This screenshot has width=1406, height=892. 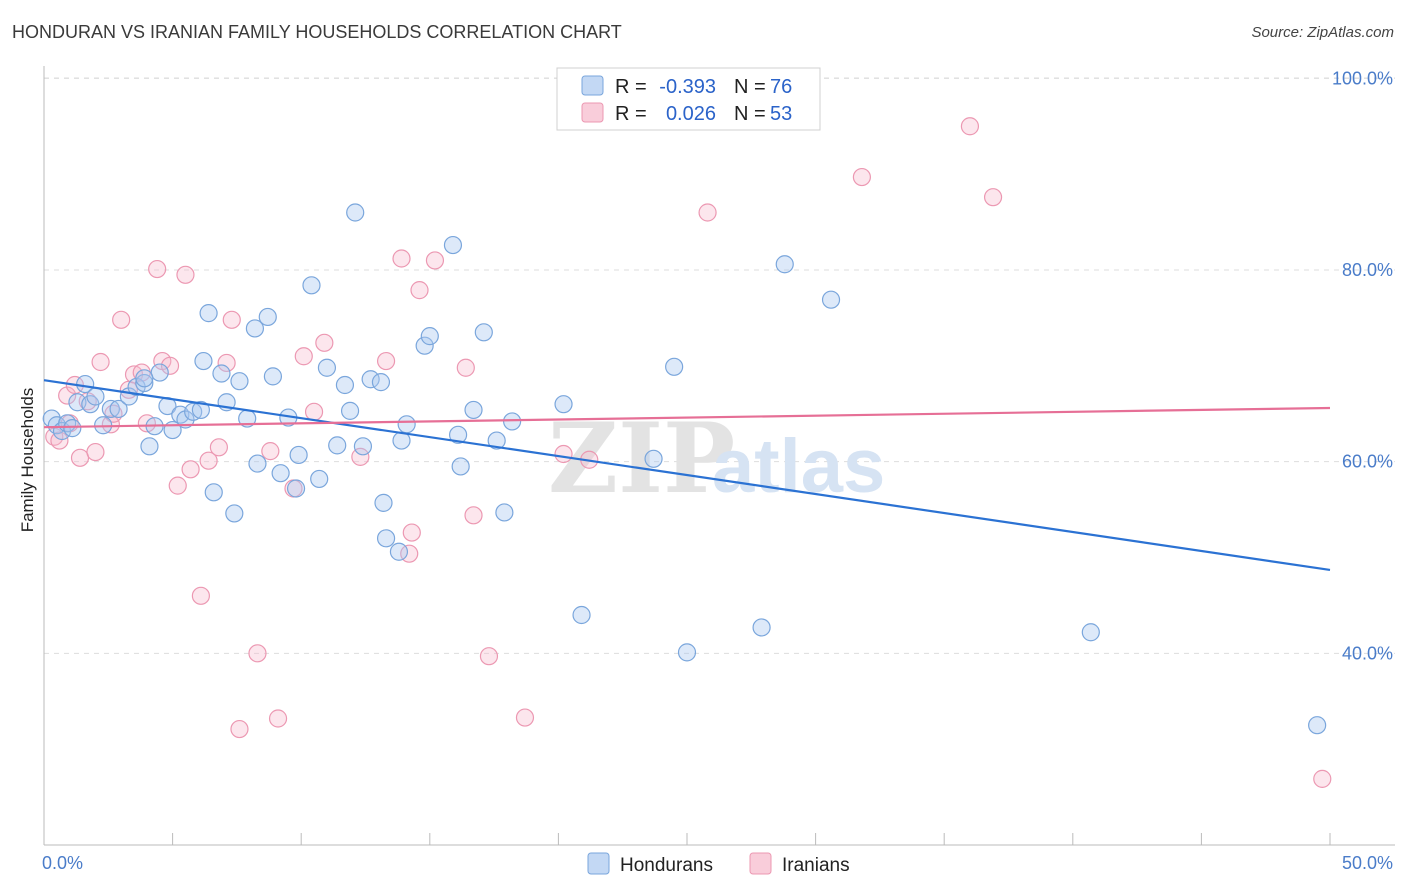 What do you see at coordinates (62, 863) in the screenshot?
I see `x-tick-label: 0.0%` at bounding box center [62, 863].